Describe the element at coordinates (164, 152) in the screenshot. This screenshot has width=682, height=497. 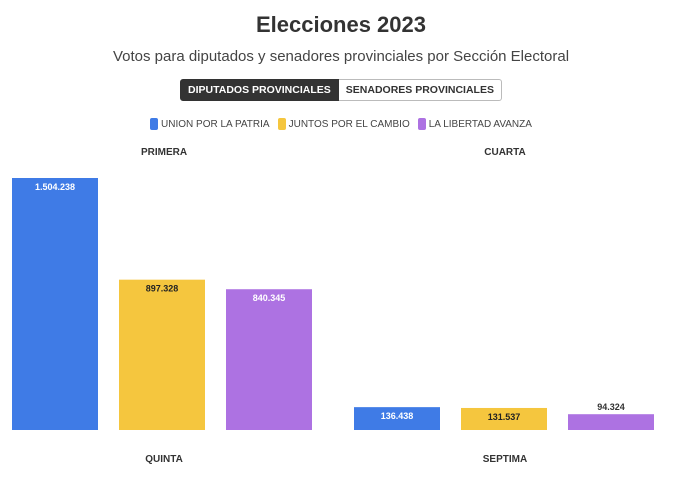
I see `section-label-primera: PRIMERA` at that location.